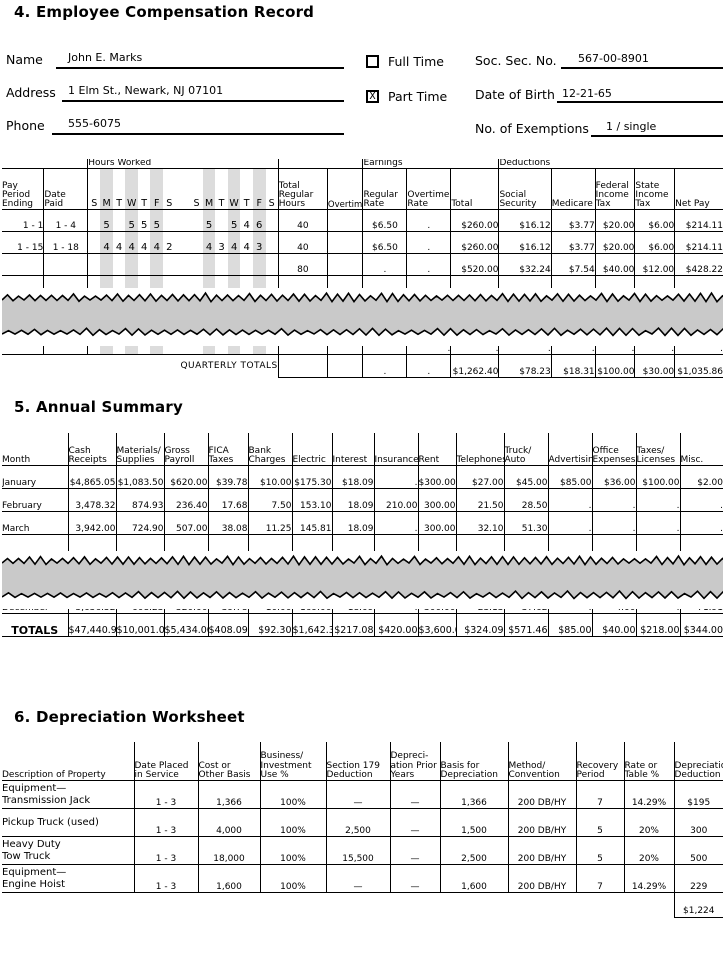  What do you see at coordinates (480, 523) in the screenshot?
I see `annual-cell-value: 32.10` at bounding box center [480, 523].